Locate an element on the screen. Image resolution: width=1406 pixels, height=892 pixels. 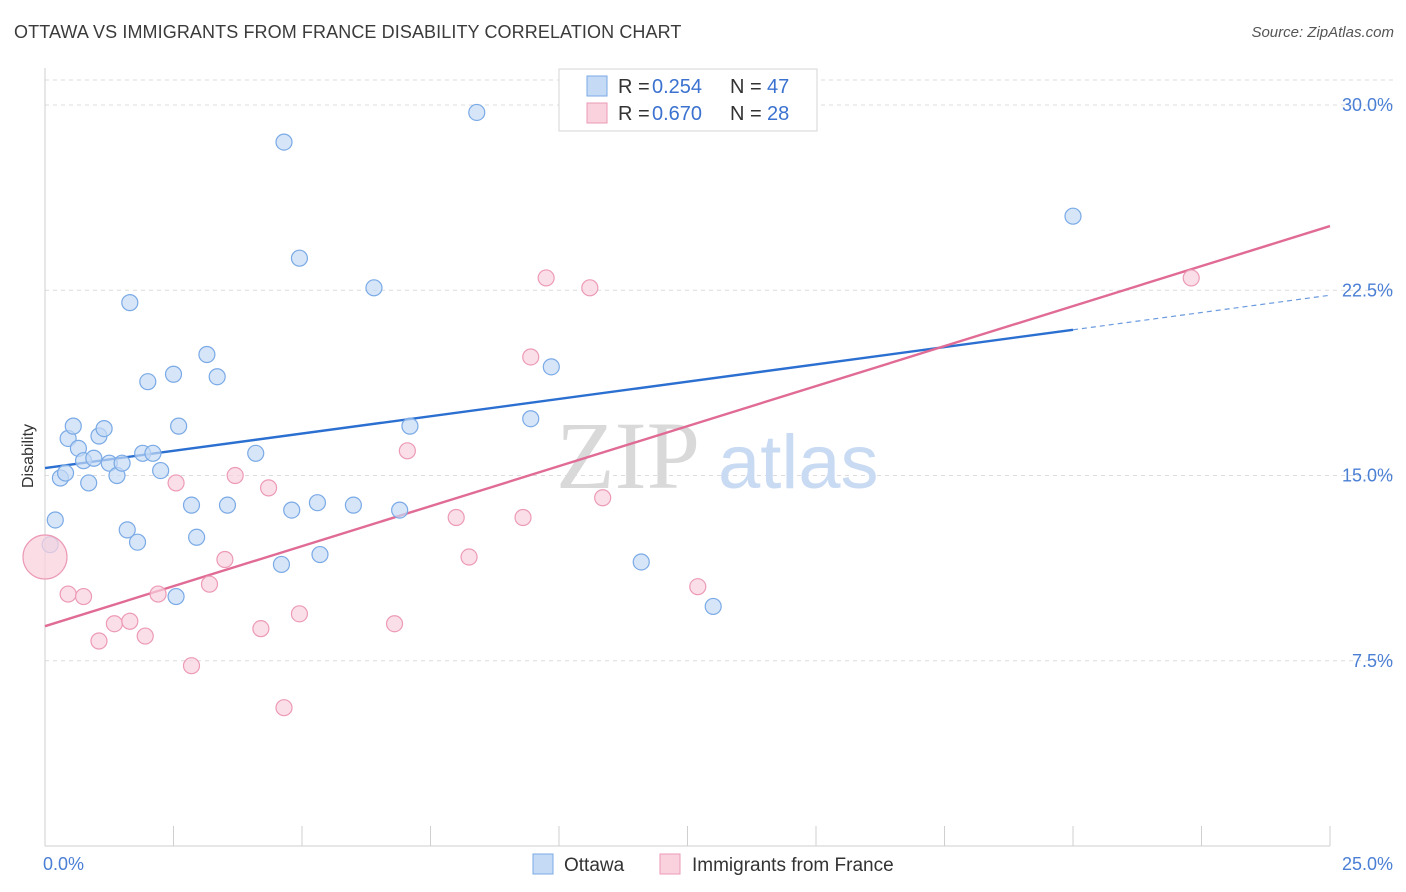
series-legend: Ottawa Immigrants from France is located at coordinates (713, 864).